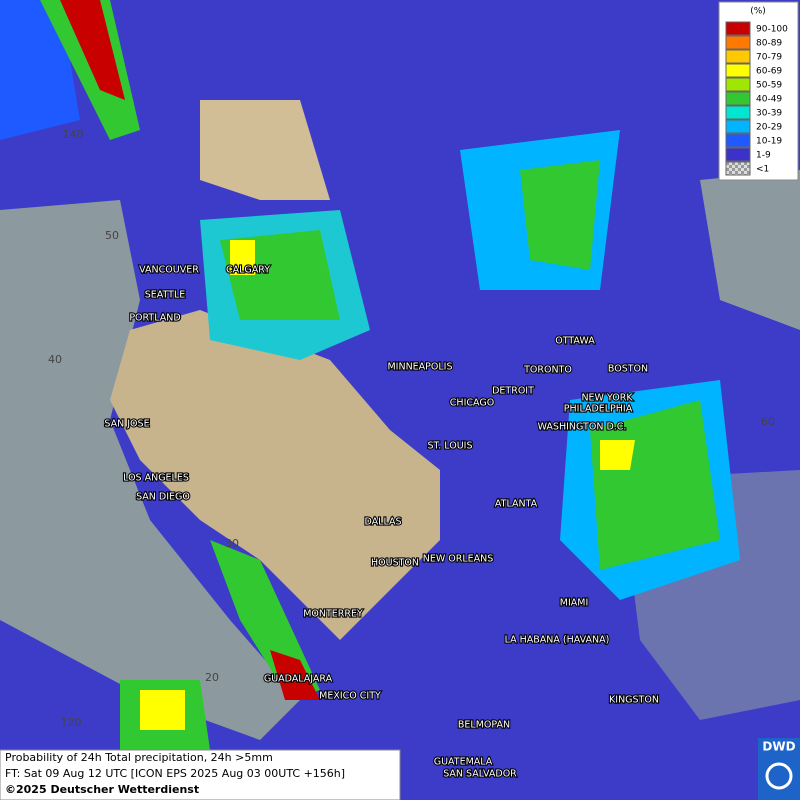  I want to click on logo-box, so click(779, 769).